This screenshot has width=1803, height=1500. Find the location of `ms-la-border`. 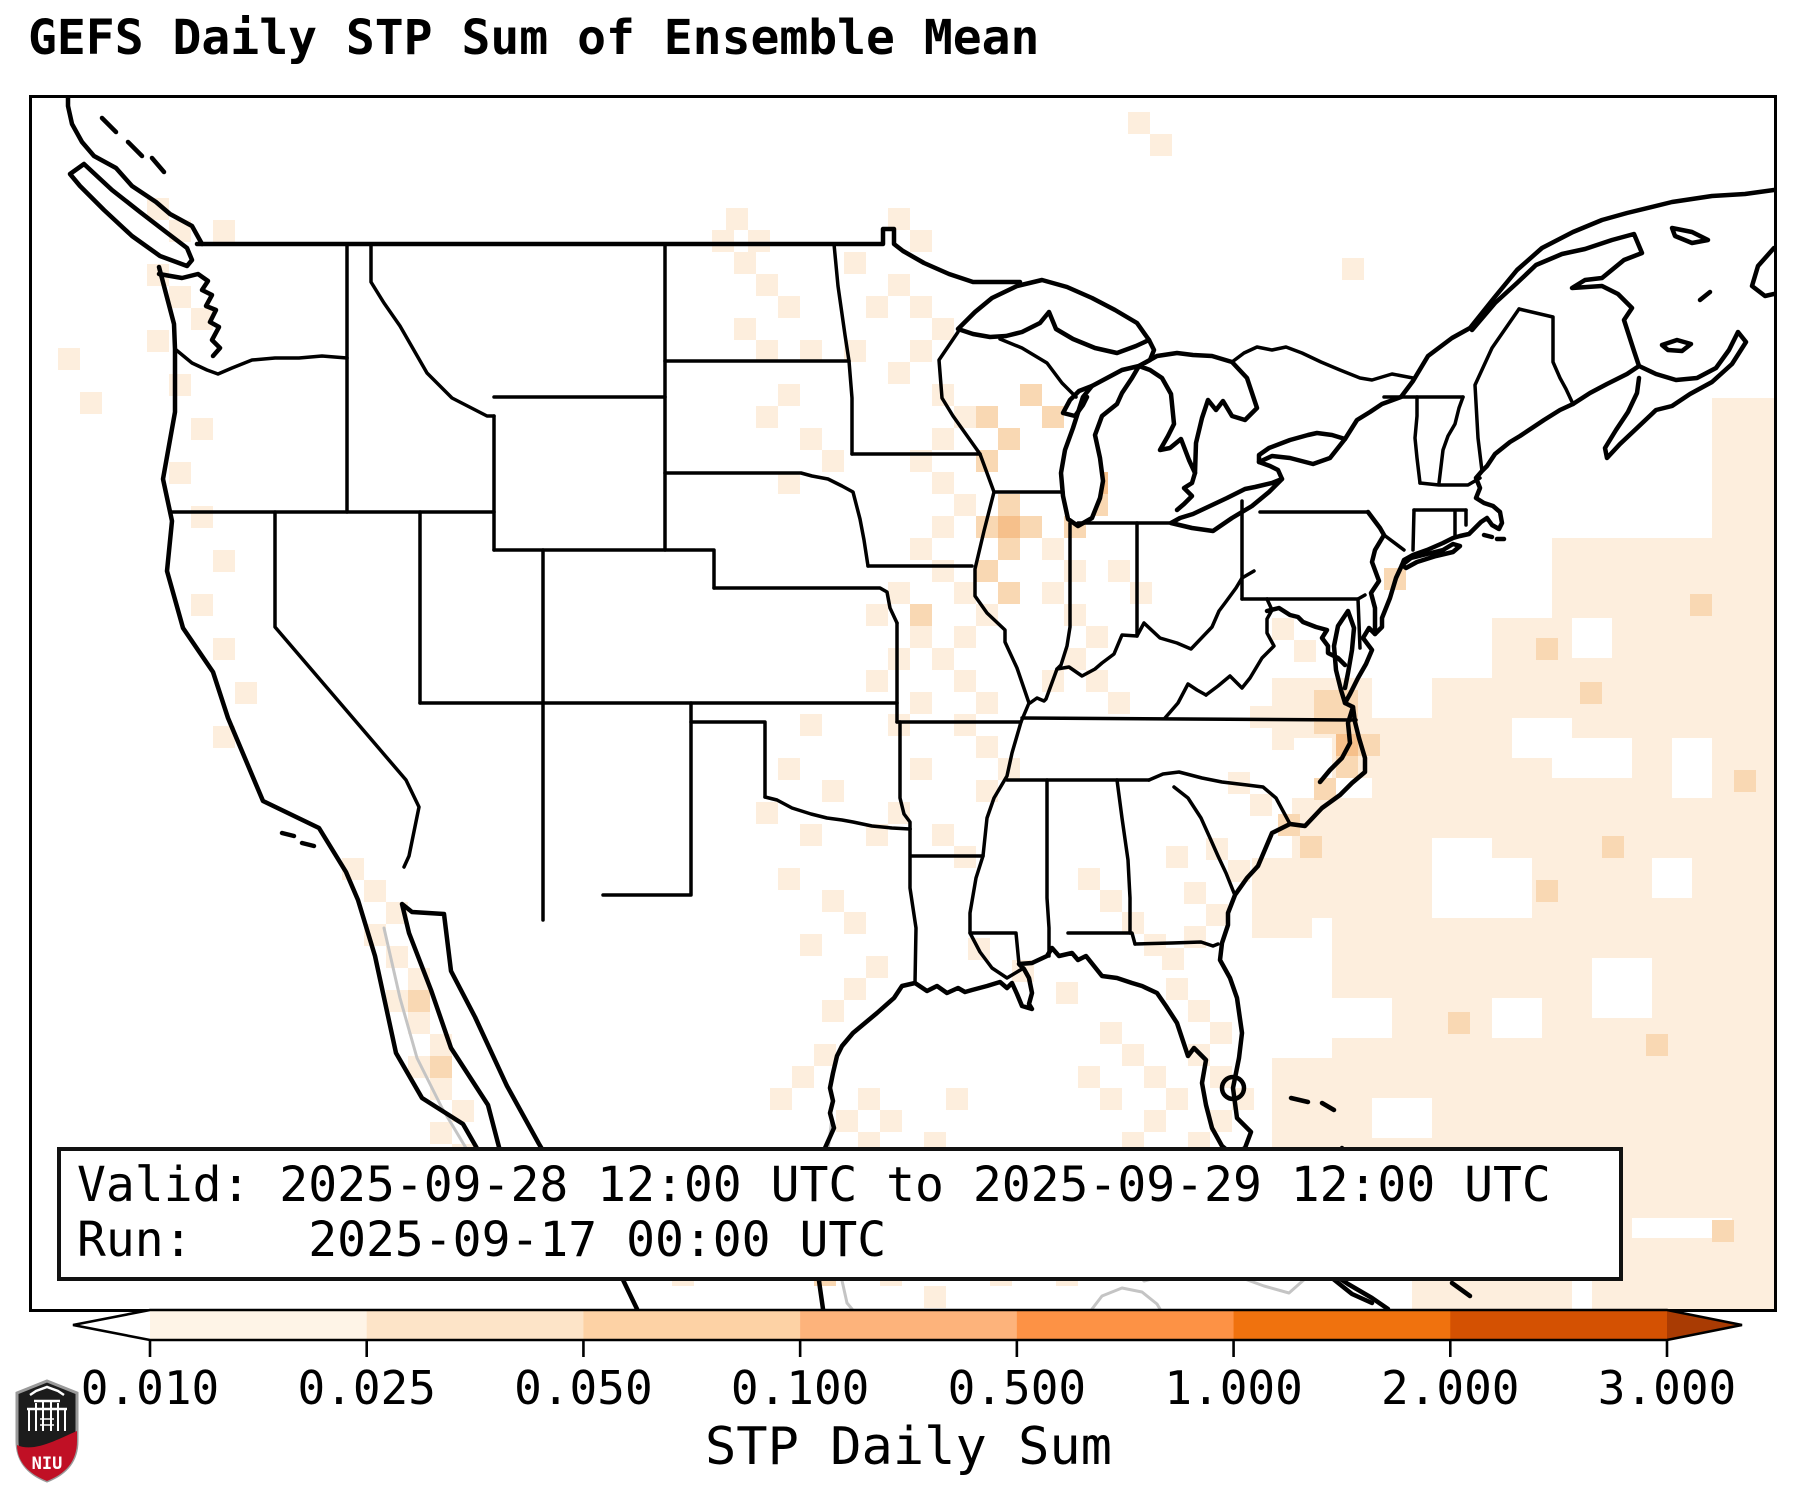

ms-la-border is located at coordinates (994, 948).